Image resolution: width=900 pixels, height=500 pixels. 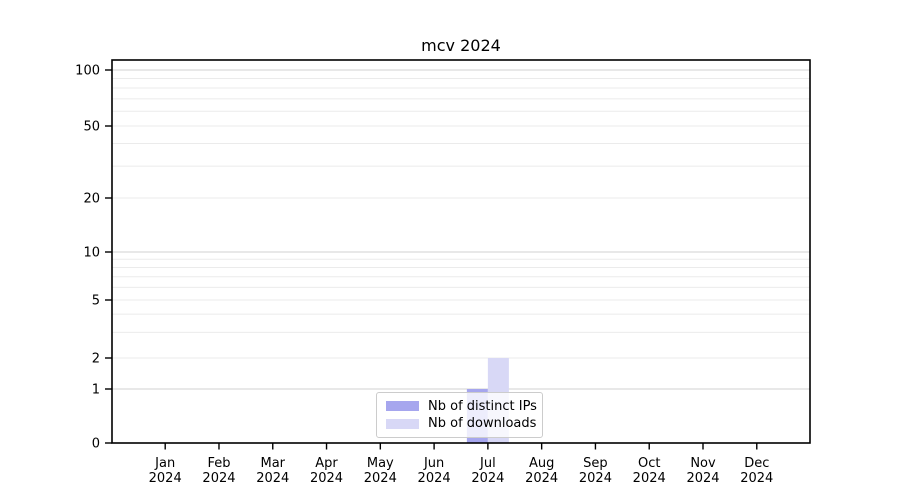 I want to click on y-tick-label-20: 20, so click(x=91, y=199).